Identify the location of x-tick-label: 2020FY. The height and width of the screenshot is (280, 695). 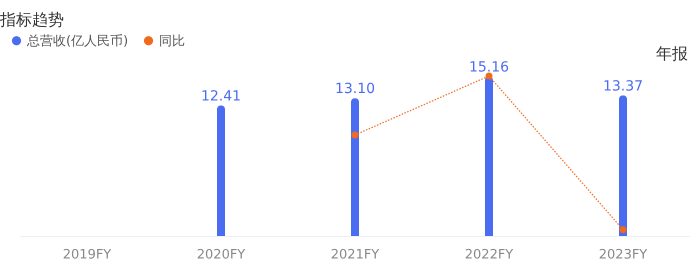
(221, 255).